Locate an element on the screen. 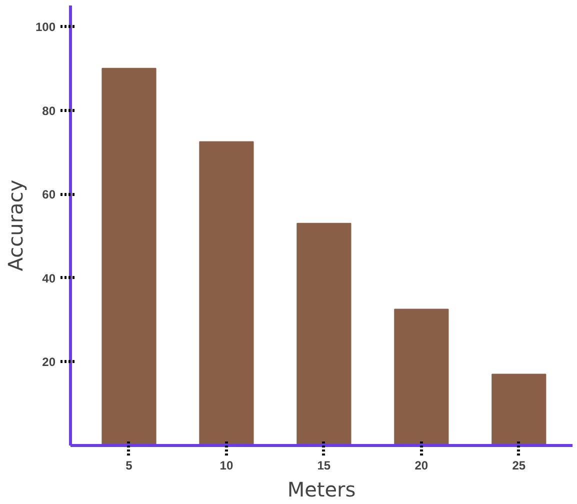 The width and height of the screenshot is (577, 504). y-axis-title: Accuracy is located at coordinates (15, 226).